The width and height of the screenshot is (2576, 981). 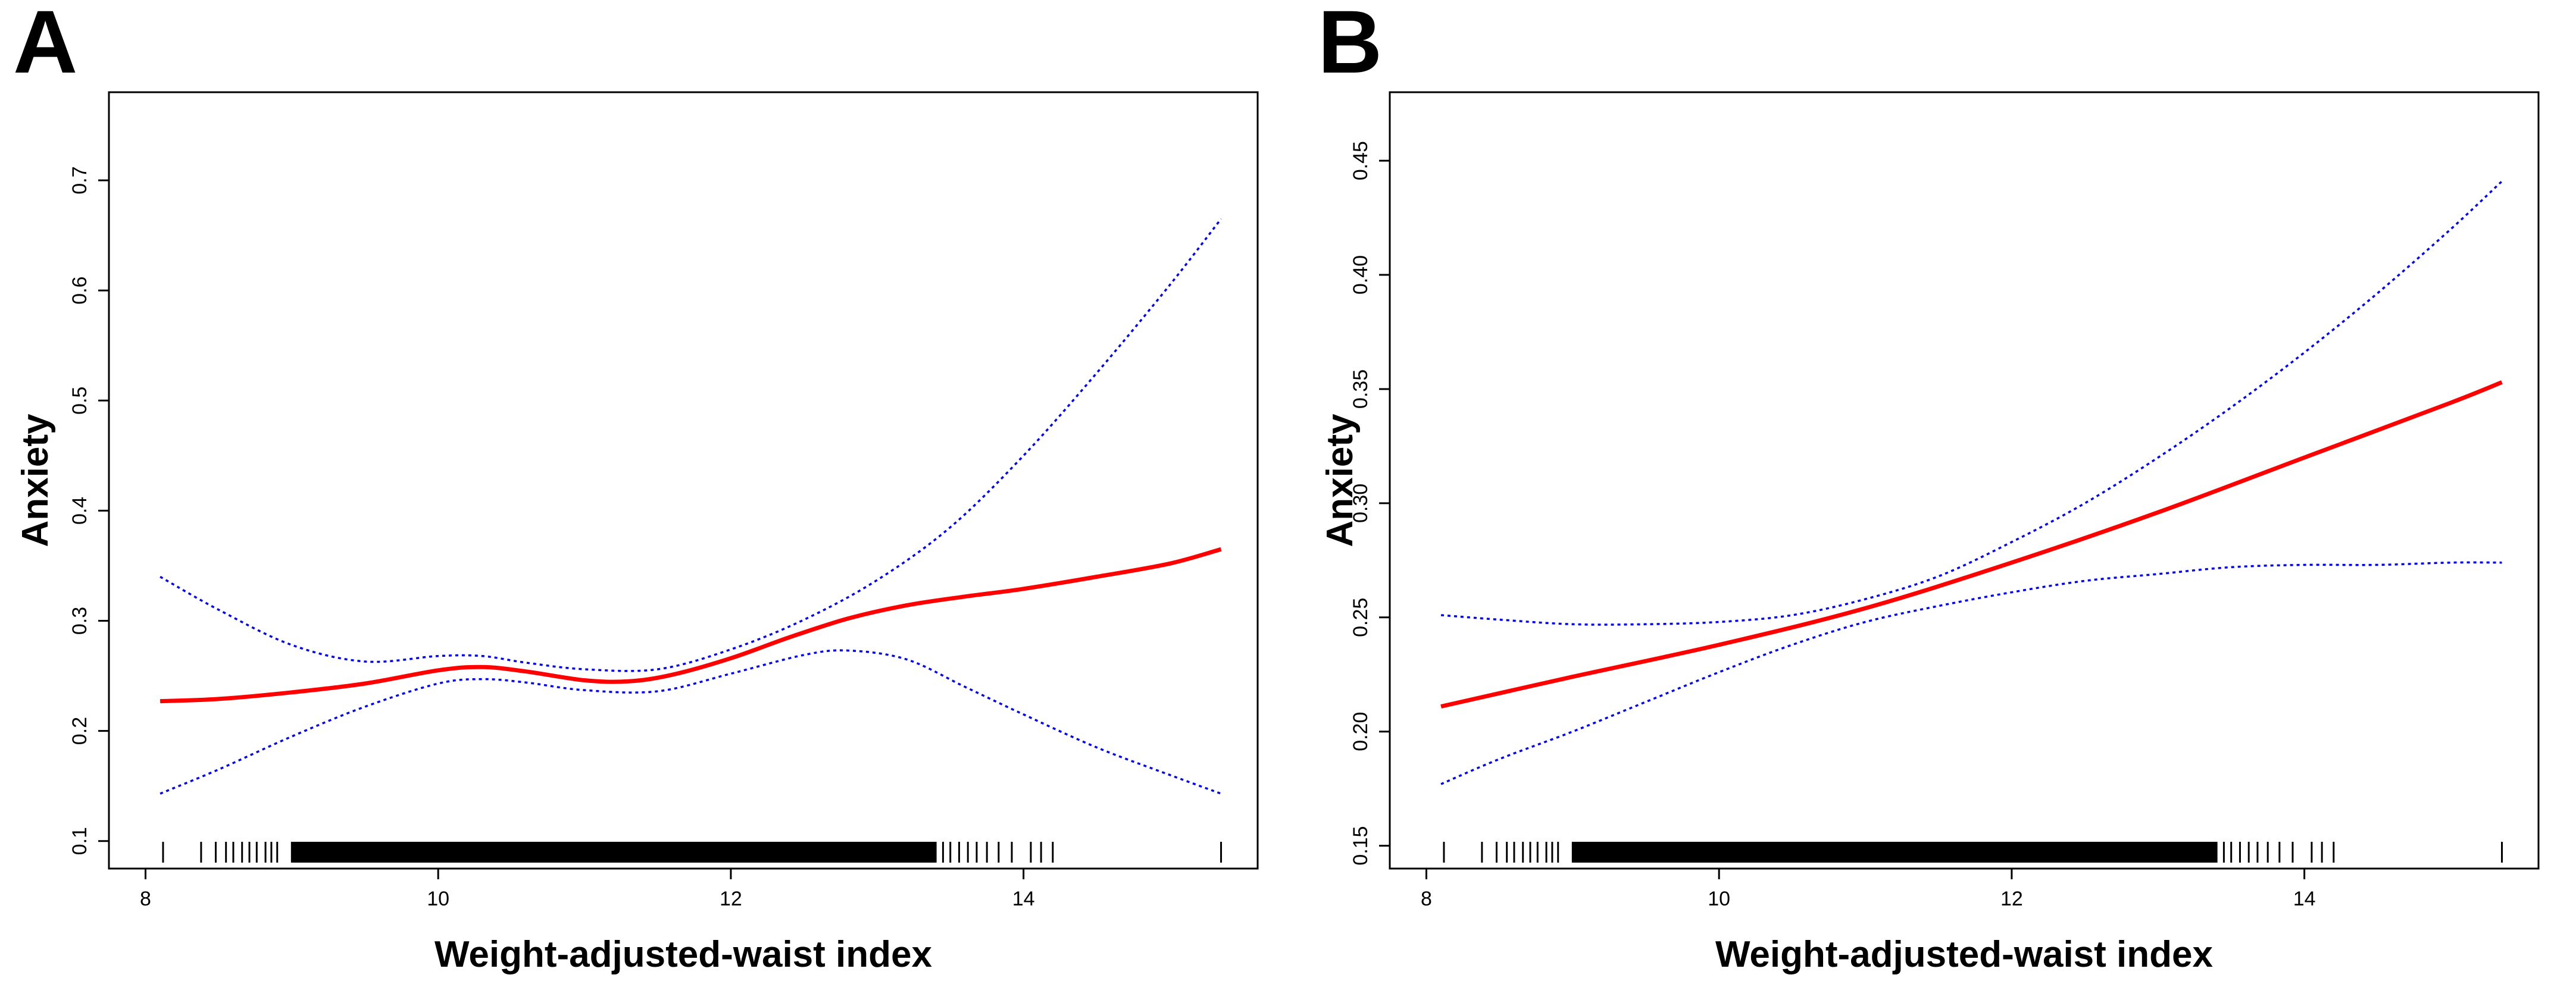 What do you see at coordinates (79, 180) in the screenshot?
I see `y-tick-label: 0.7` at bounding box center [79, 180].